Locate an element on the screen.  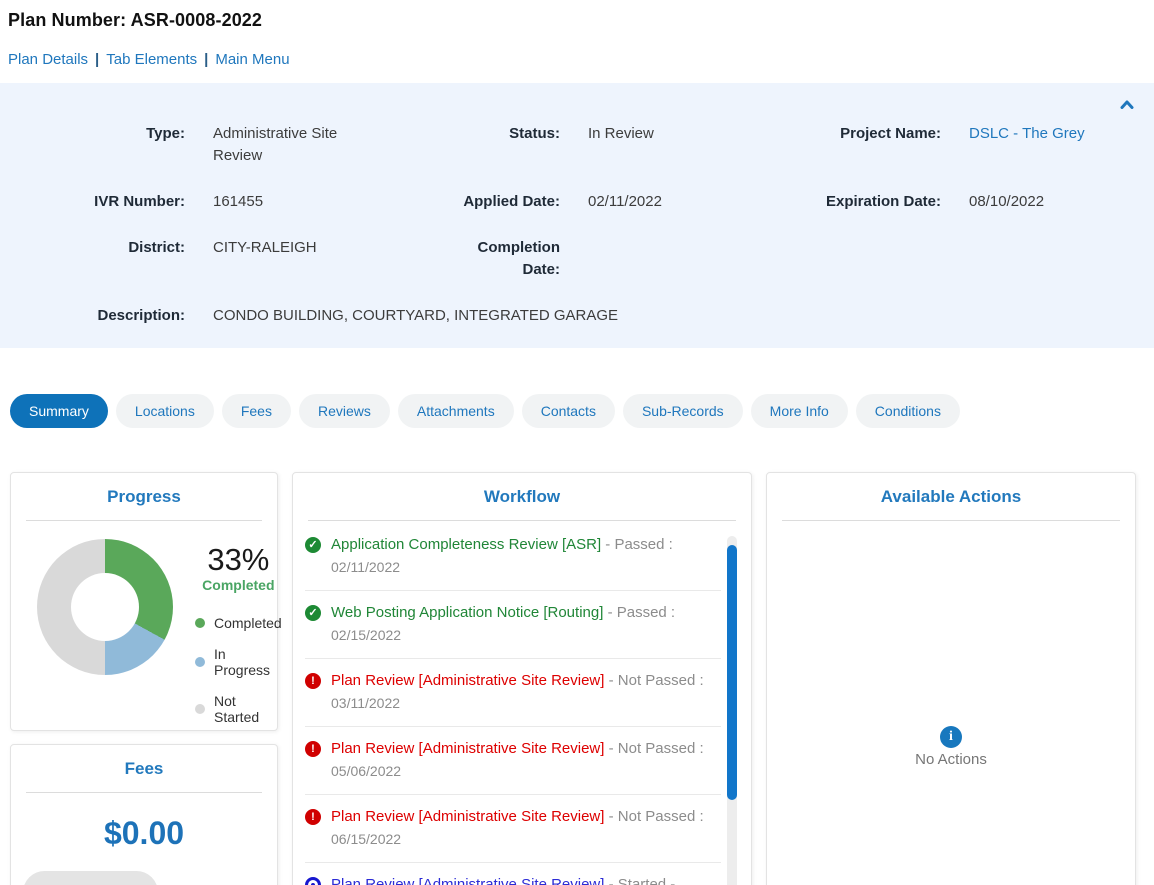
no-actions-text: No Actions is located at coordinates (951, 759).